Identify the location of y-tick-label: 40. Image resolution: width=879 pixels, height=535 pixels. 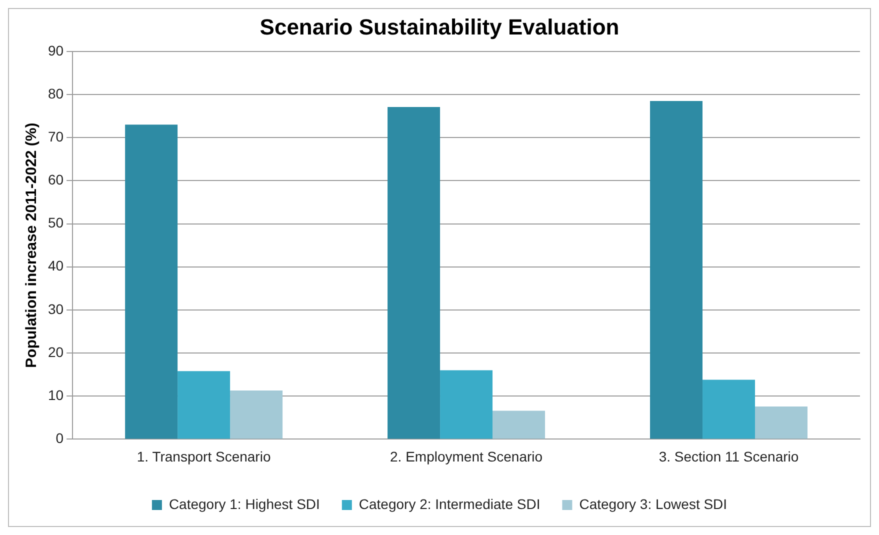
(56, 266).